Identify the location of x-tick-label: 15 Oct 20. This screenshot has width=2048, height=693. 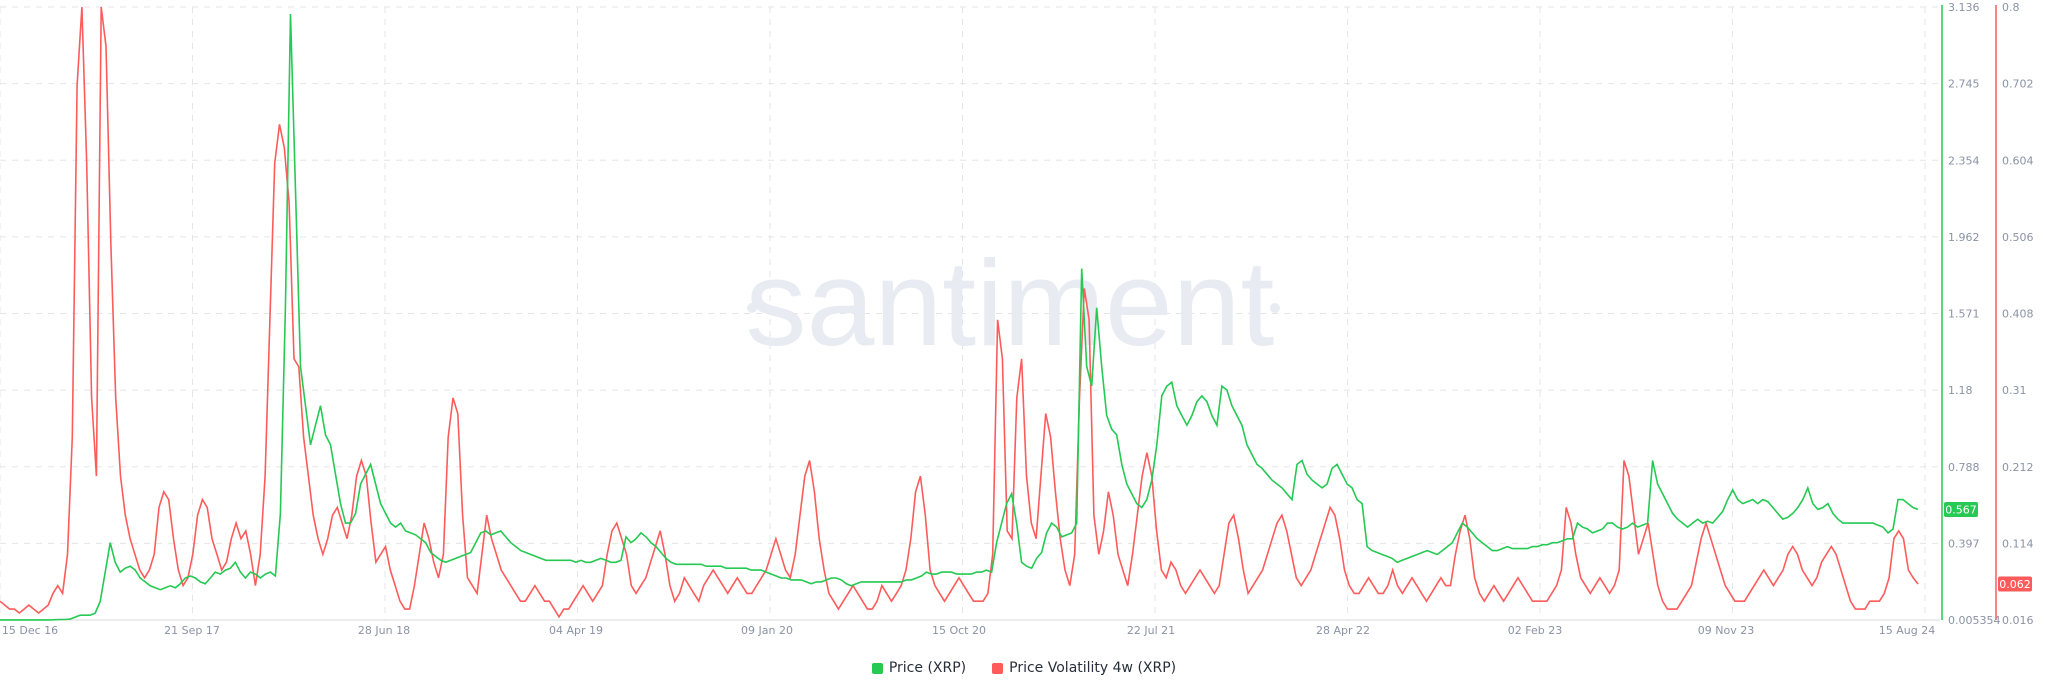
(959, 630).